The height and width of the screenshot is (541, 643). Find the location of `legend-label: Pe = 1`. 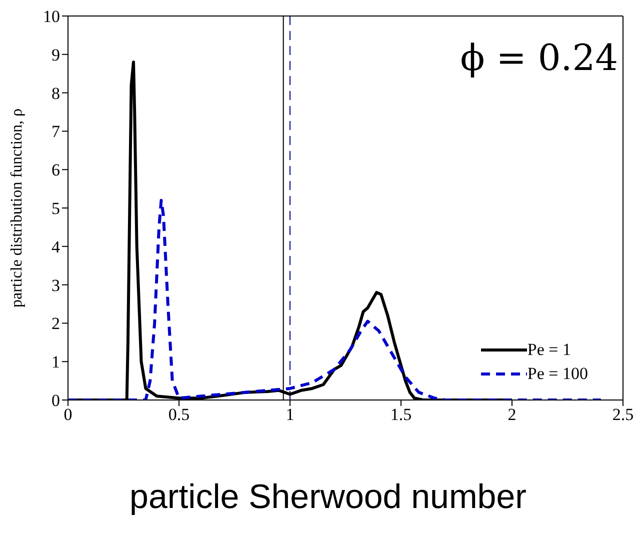

legend-label: Pe = 1 is located at coordinates (549, 350).